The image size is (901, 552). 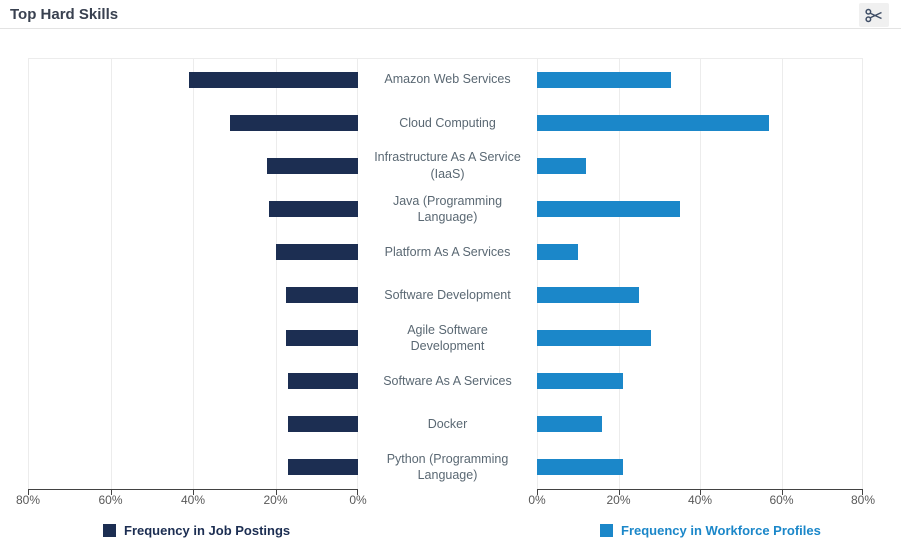 I want to click on category-label: Amazon Web Services, so click(x=447, y=79).